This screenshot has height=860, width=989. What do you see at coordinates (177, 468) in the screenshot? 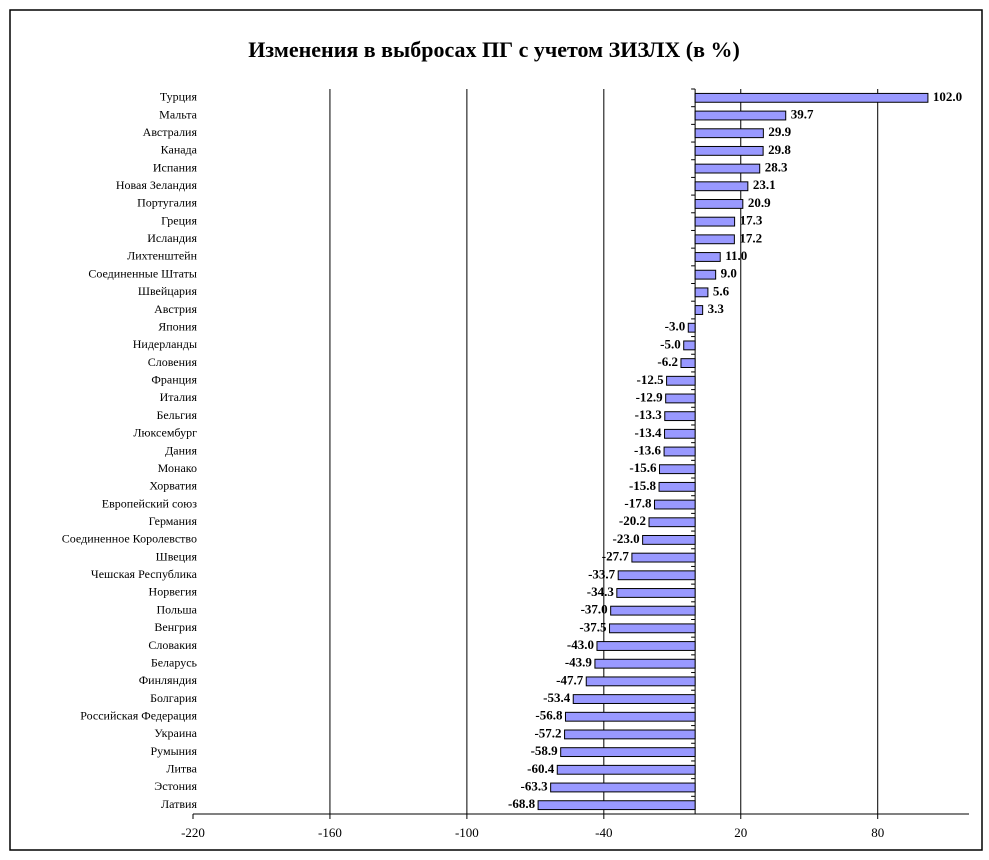
I see `y-tick-label: Монако` at bounding box center [177, 468].